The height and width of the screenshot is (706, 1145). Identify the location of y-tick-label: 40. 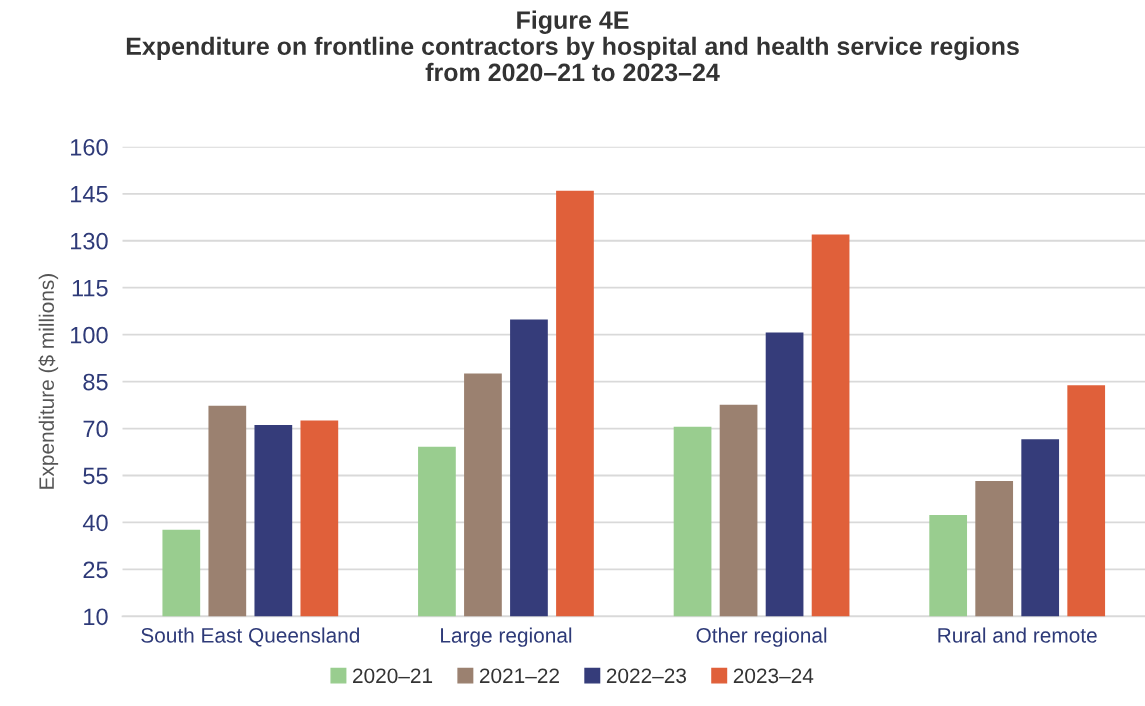
(95, 523).